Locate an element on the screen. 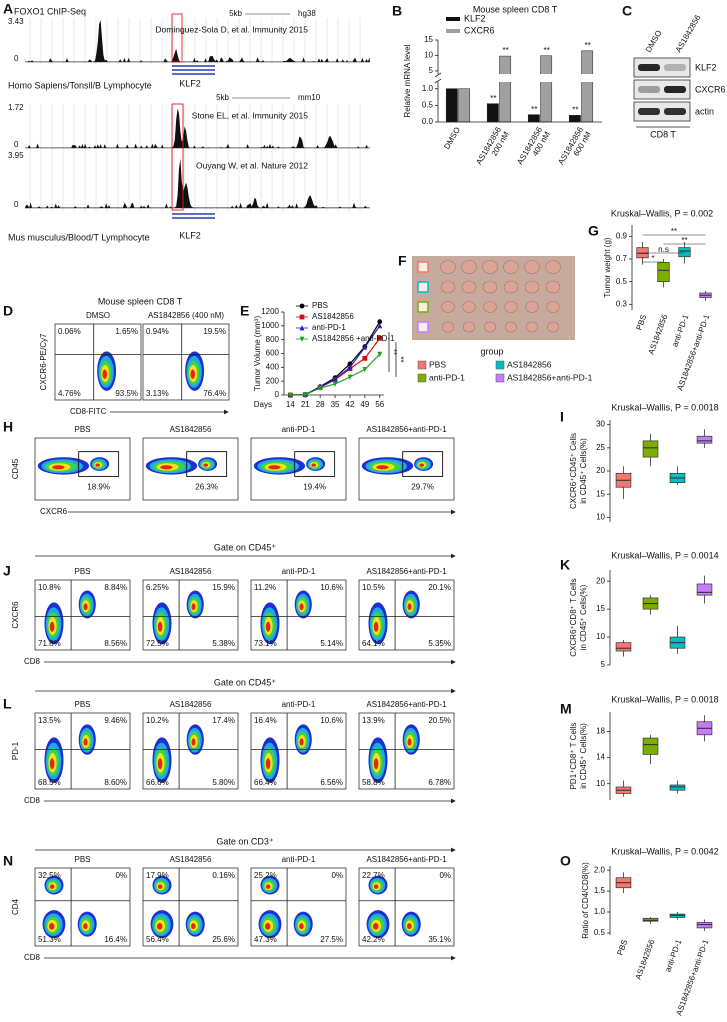  gate-label: Gate on CD3⁺ is located at coordinates (245, 841).